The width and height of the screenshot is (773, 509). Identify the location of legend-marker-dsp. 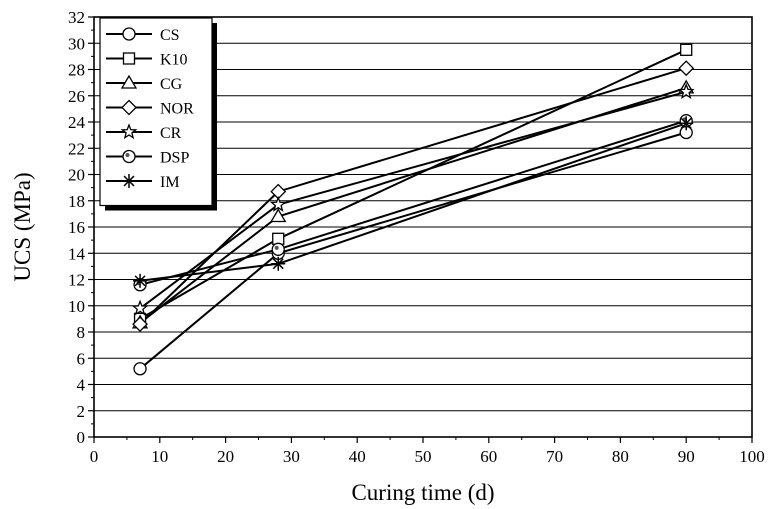
(129, 156).